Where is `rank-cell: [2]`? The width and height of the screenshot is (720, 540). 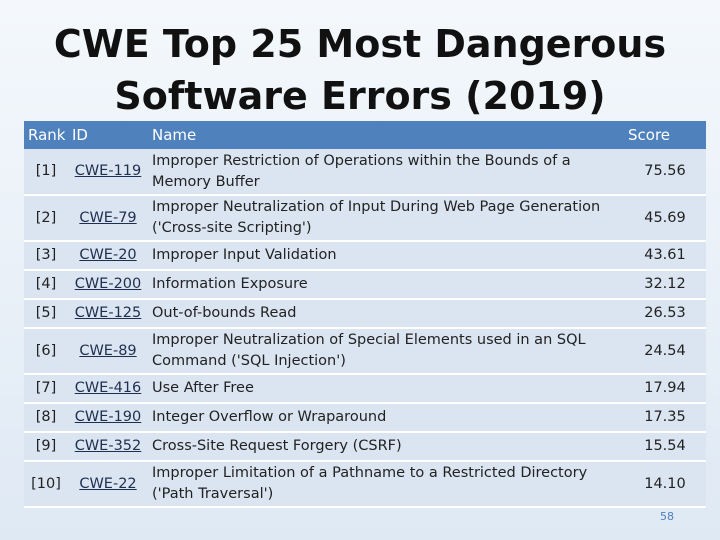 rank-cell: [2] is located at coordinates (46, 218).